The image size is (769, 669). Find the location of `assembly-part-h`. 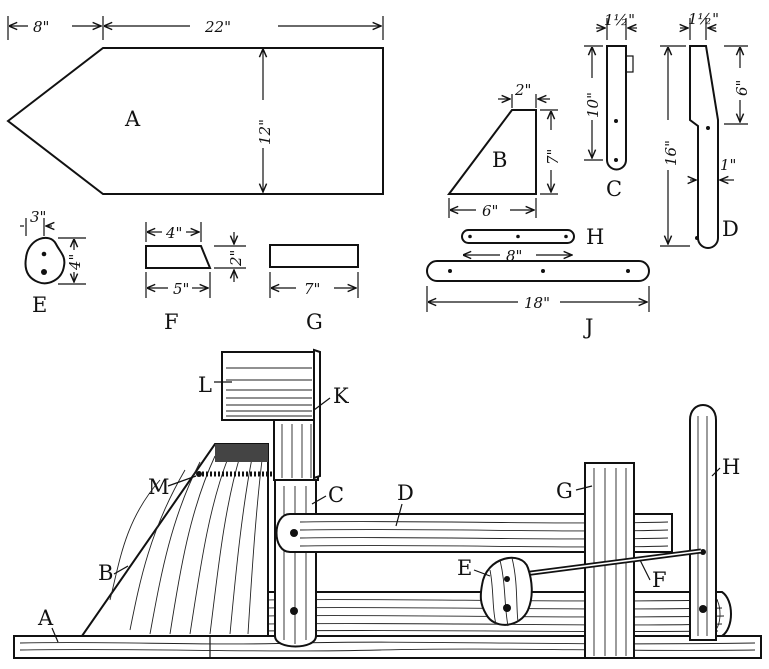

assembly-part-h is located at coordinates (703, 522).